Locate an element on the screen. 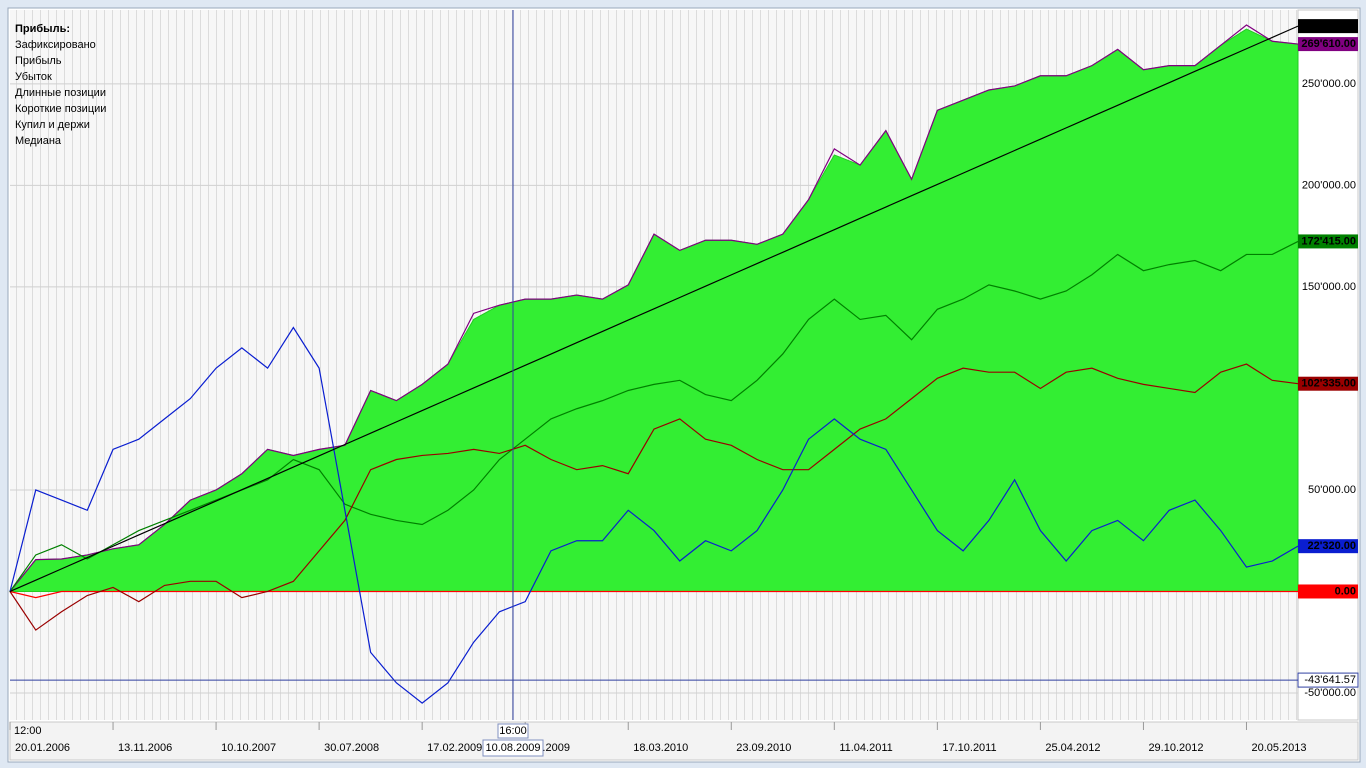 The height and width of the screenshot is (768, 1366). legend-entry: Длинные позиции is located at coordinates (60, 93).